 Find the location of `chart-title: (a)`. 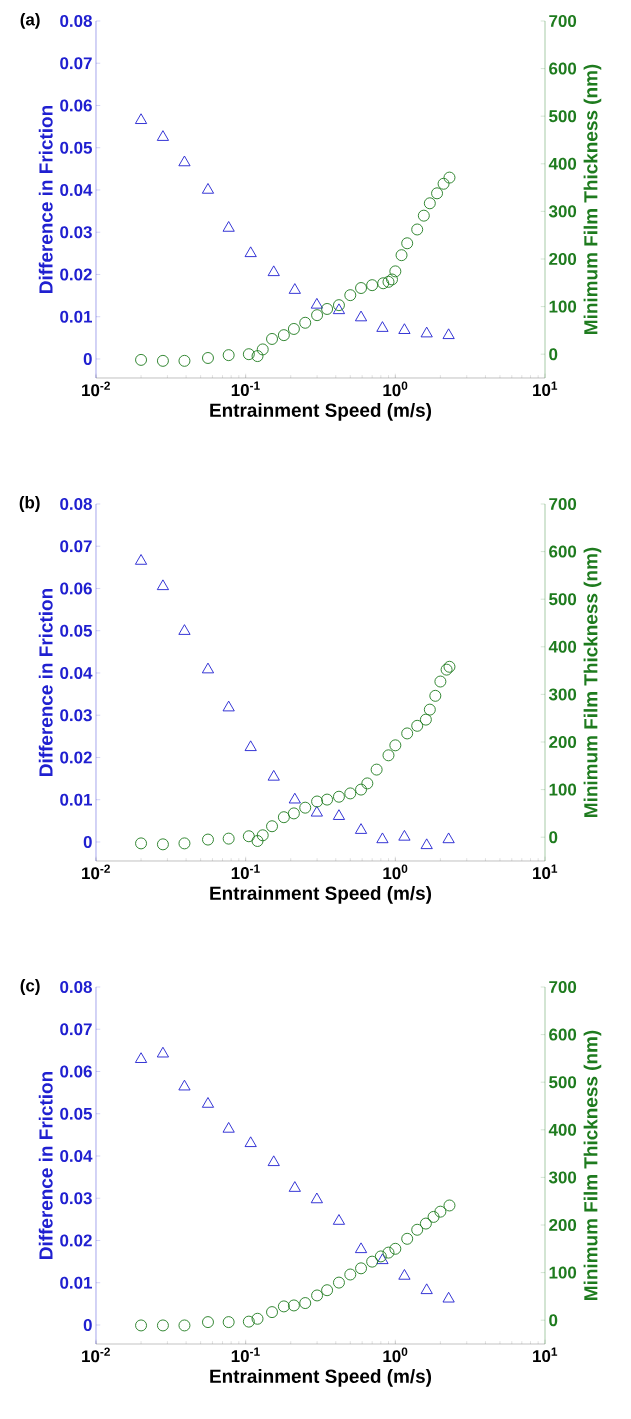

chart-title: (a) is located at coordinates (30, 21).